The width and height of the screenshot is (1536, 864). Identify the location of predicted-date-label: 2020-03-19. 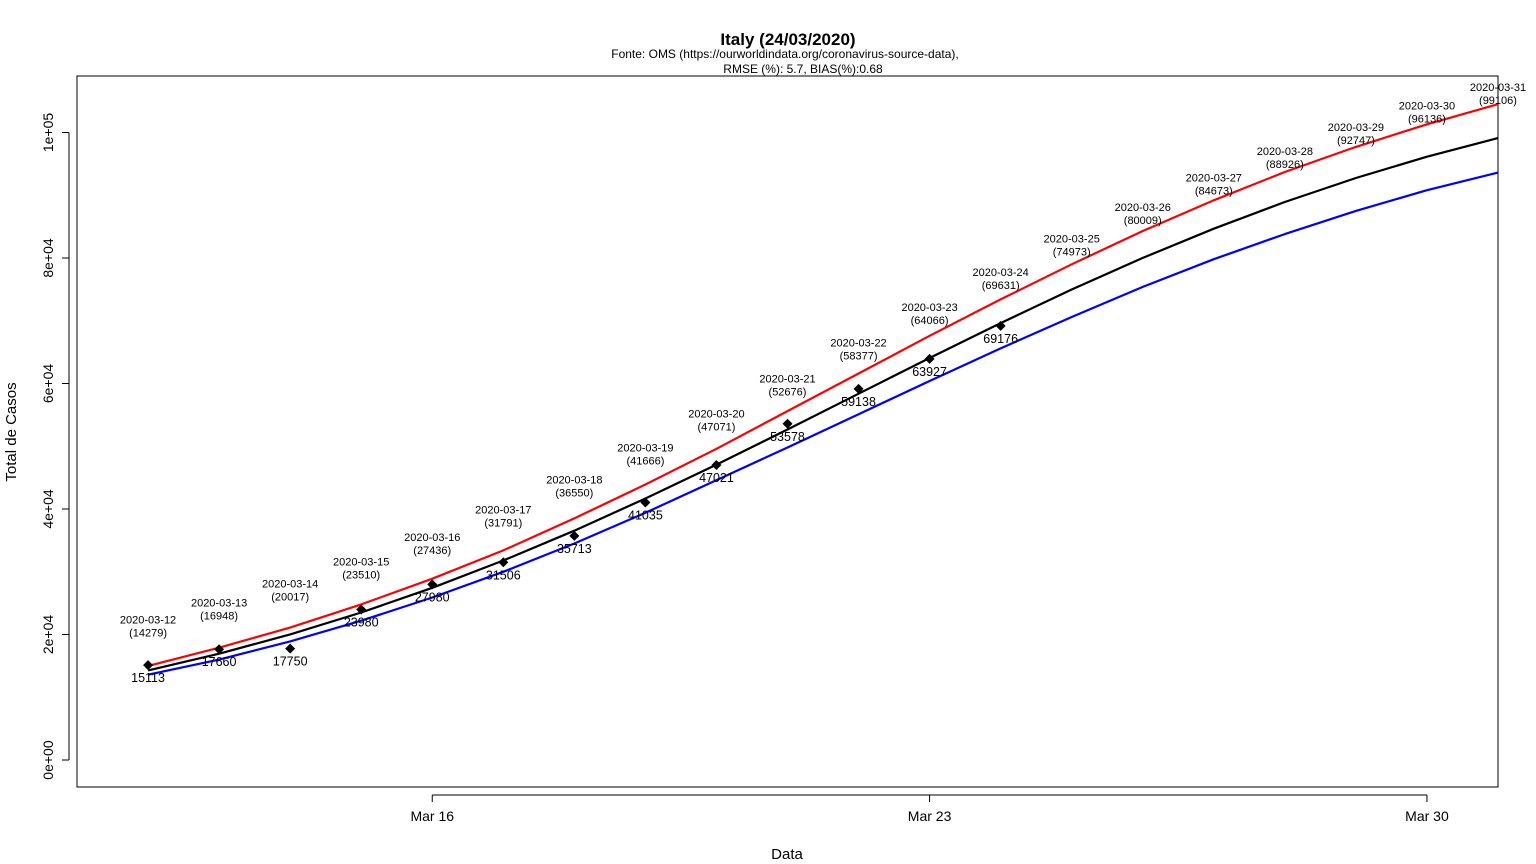
(645, 449).